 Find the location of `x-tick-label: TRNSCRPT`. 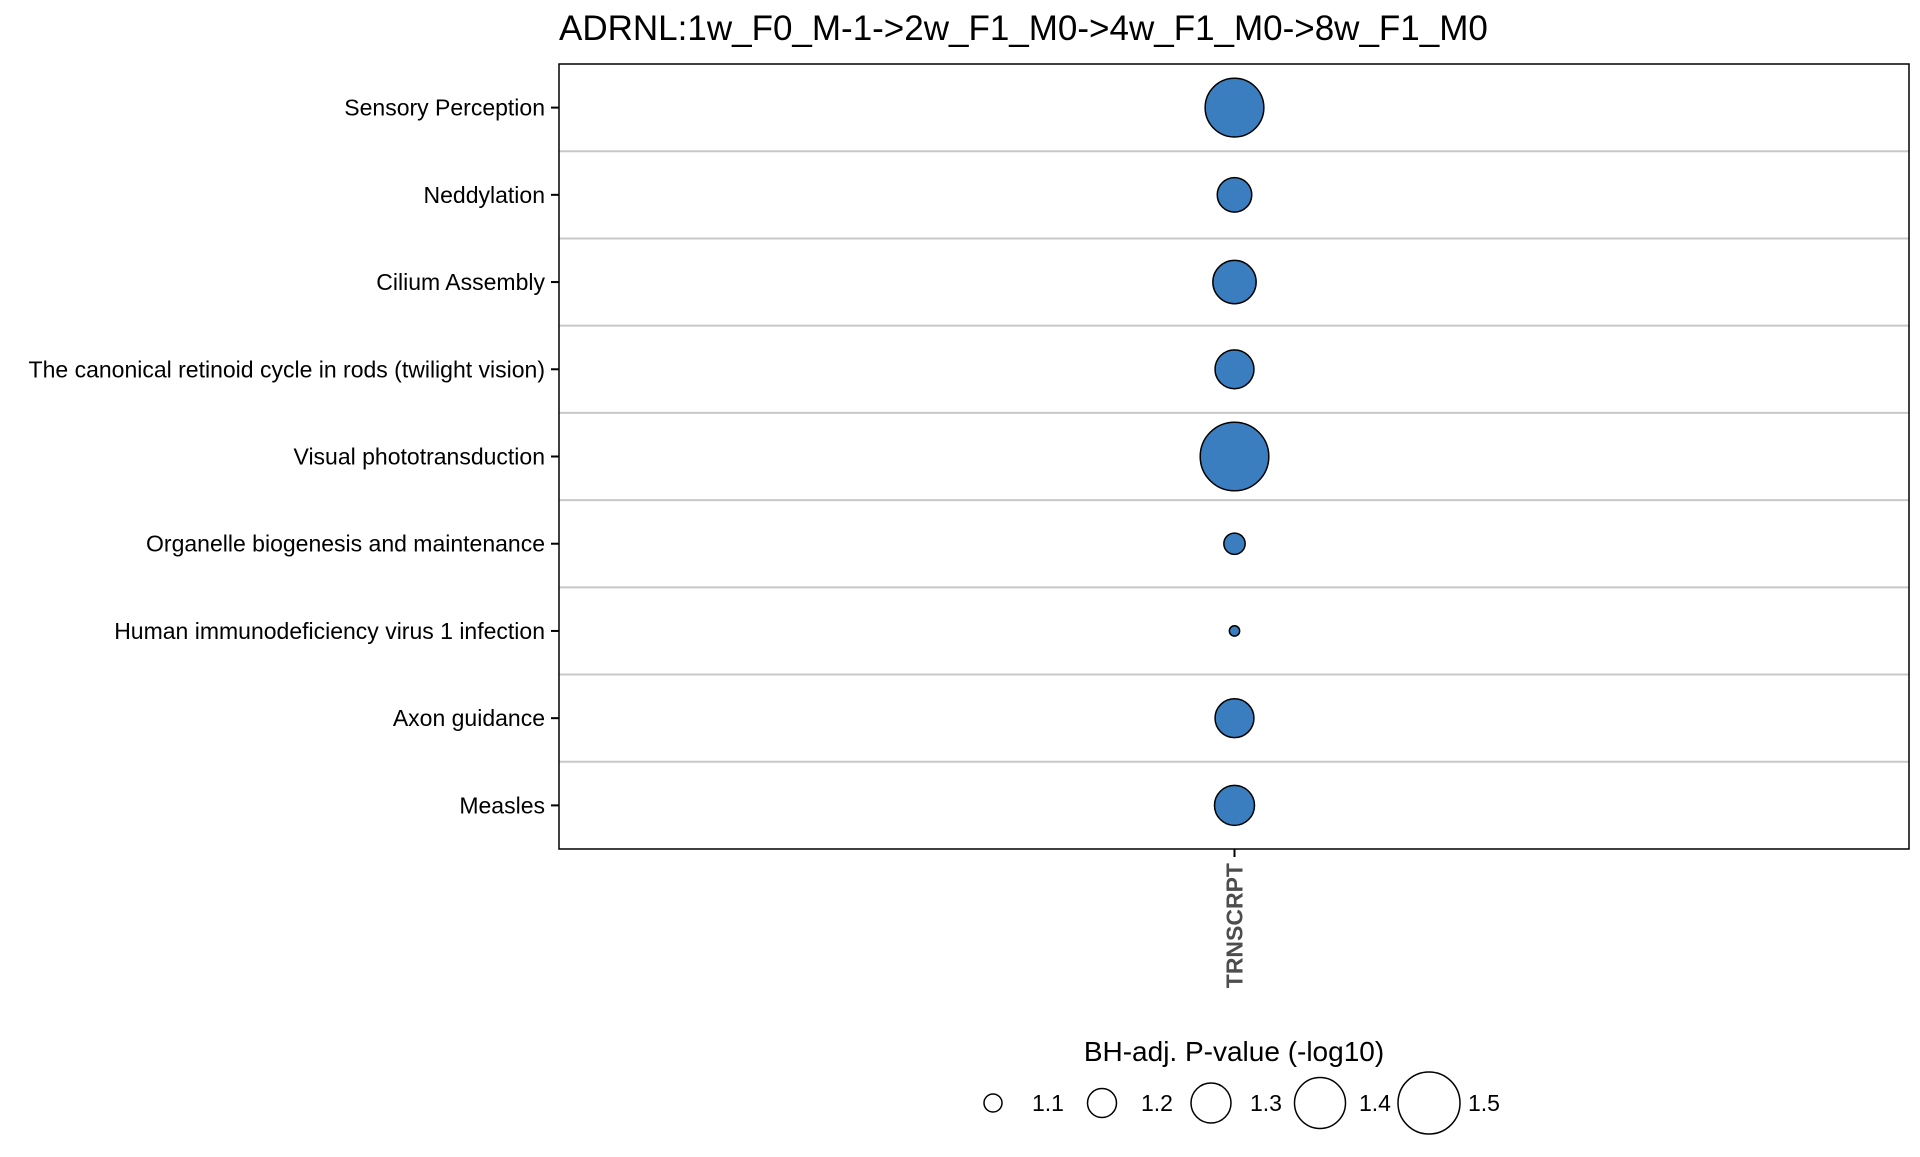

x-tick-label: TRNSCRPT is located at coordinates (1235, 925).